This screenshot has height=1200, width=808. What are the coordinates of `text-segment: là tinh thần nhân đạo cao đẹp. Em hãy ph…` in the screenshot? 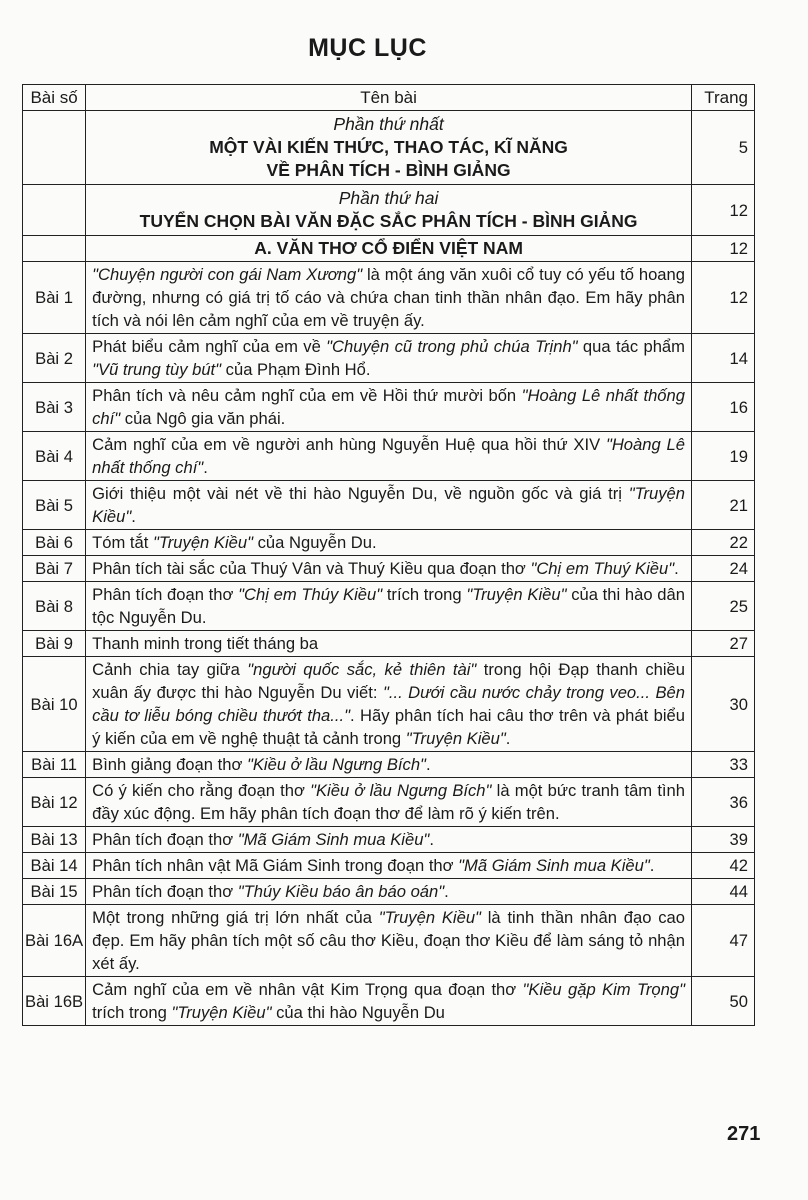 It's located at (388, 940).